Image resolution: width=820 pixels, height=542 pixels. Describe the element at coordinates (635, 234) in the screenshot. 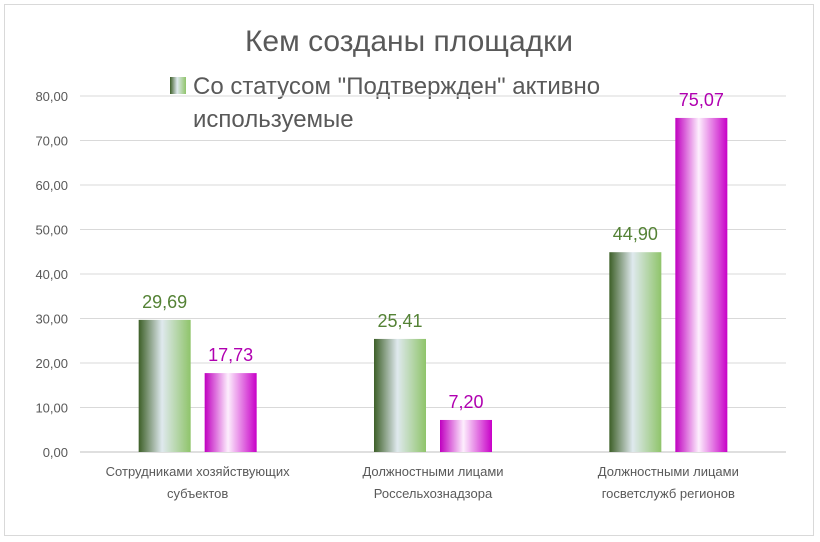

I see `data-label: 44,90` at that location.